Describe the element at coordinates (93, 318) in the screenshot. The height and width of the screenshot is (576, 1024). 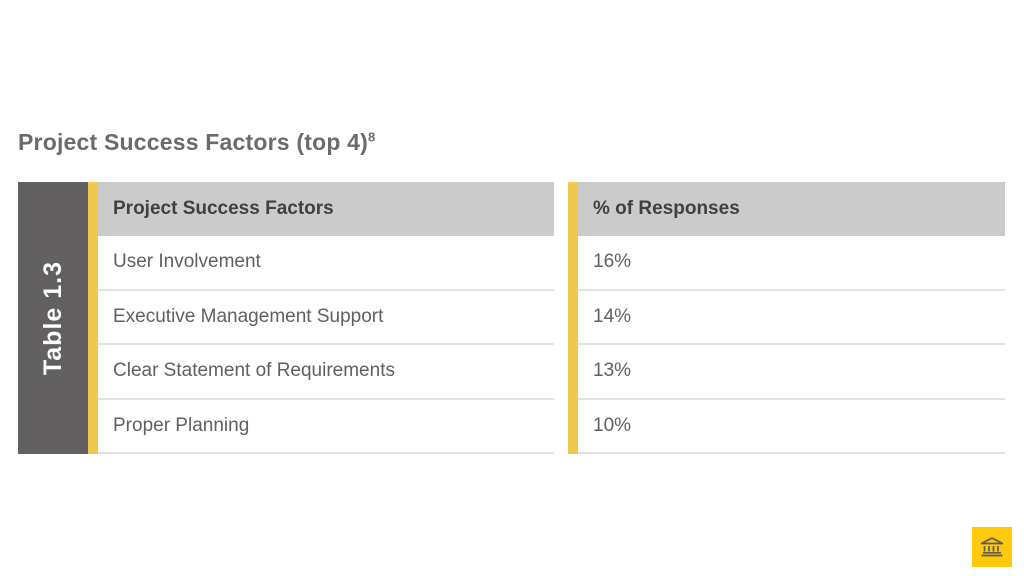
I see `accent-bar-left` at that location.